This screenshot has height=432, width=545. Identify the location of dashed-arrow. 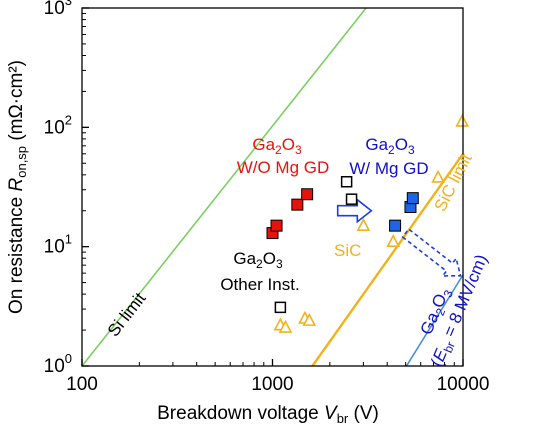
(431, 252).